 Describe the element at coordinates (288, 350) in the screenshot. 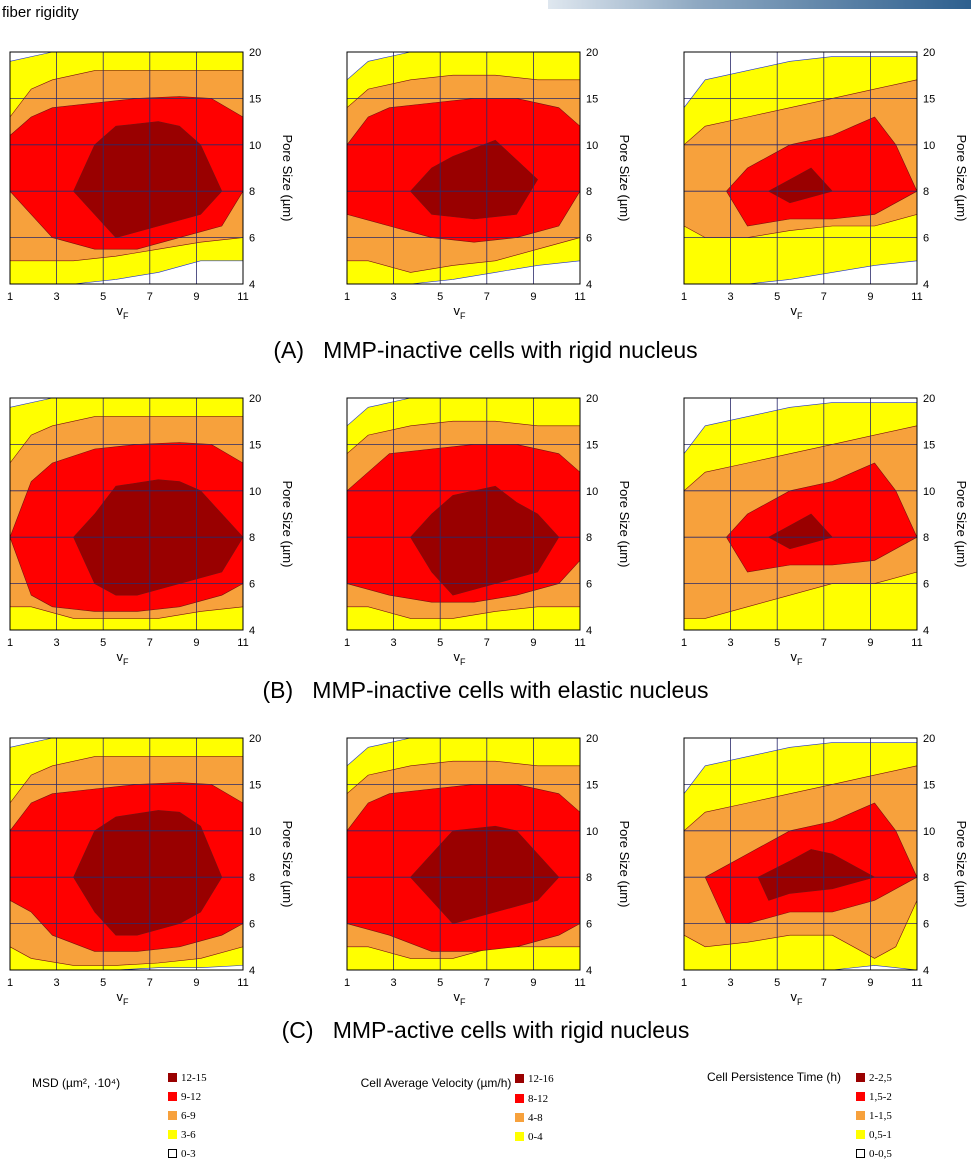

I see `caption-a-letter: (A)` at that location.